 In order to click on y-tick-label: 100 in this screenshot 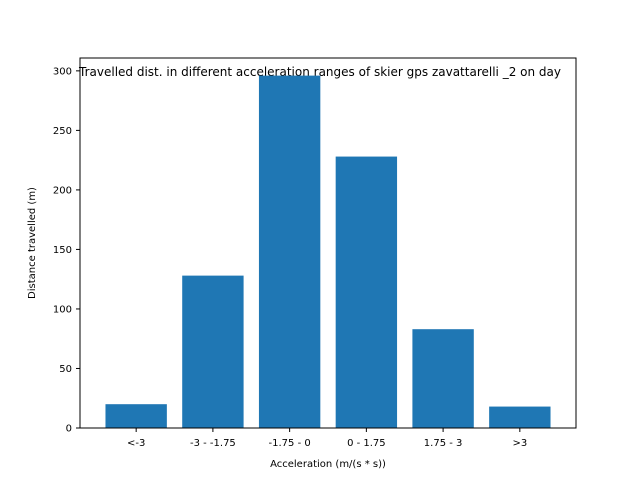, I will do `click(62, 309)`.